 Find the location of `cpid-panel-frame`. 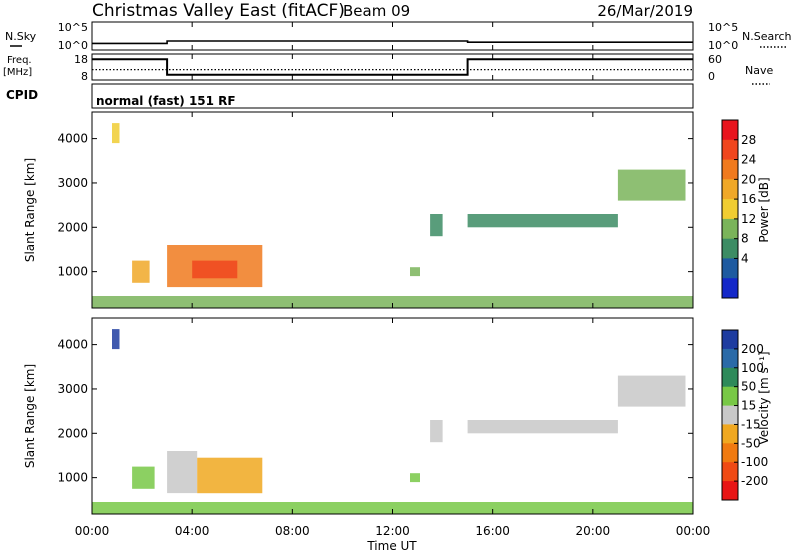

cpid-panel-frame is located at coordinates (392, 96).